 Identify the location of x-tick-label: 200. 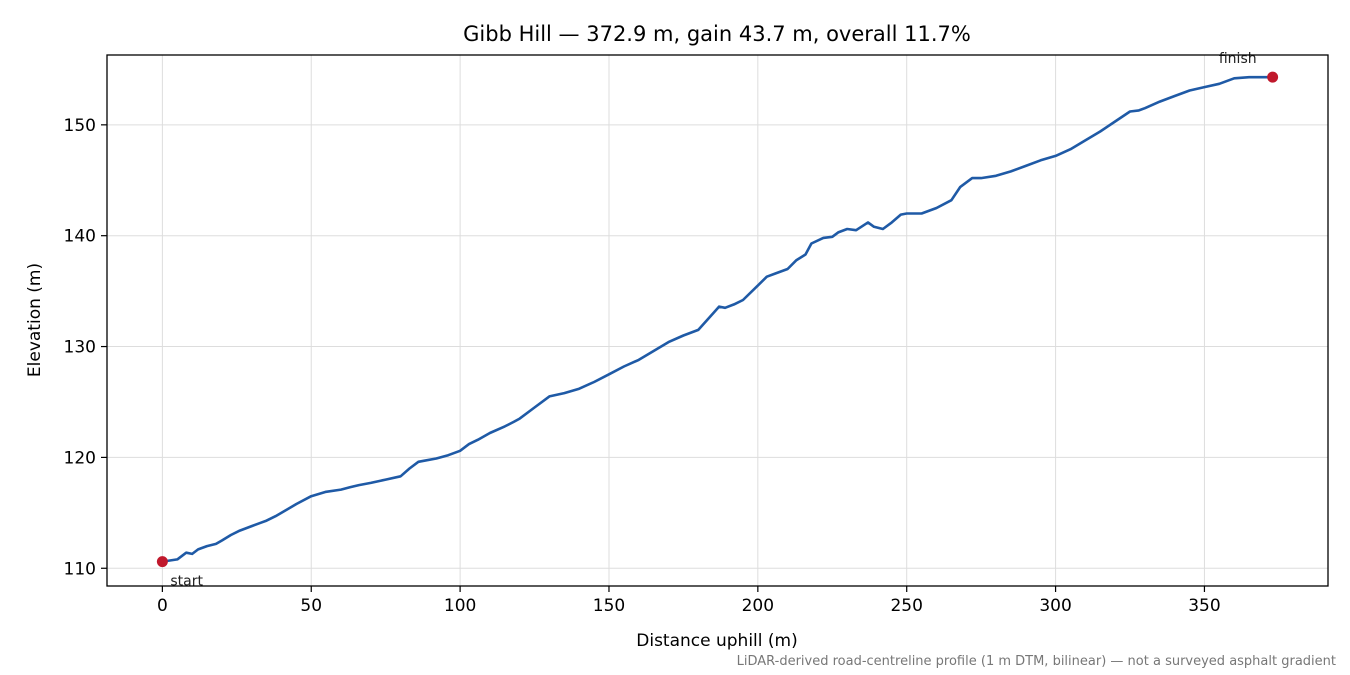
(758, 606).